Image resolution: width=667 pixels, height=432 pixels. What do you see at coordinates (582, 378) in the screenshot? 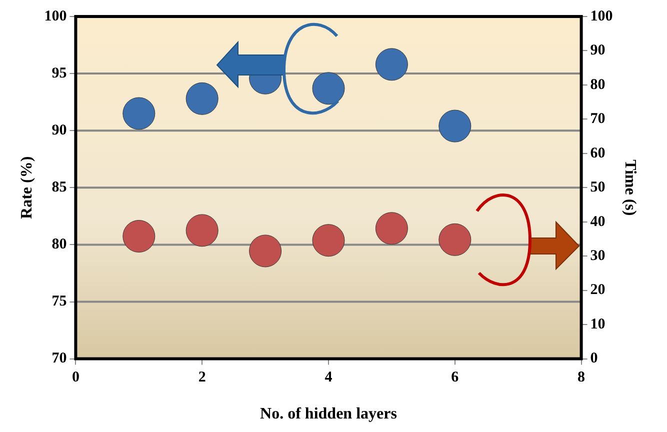
I see `x-tick-label: 8` at bounding box center [582, 378].